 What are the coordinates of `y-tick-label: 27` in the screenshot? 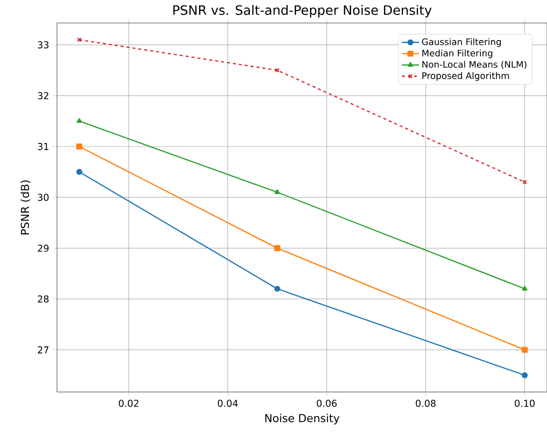 It's located at (43, 350).